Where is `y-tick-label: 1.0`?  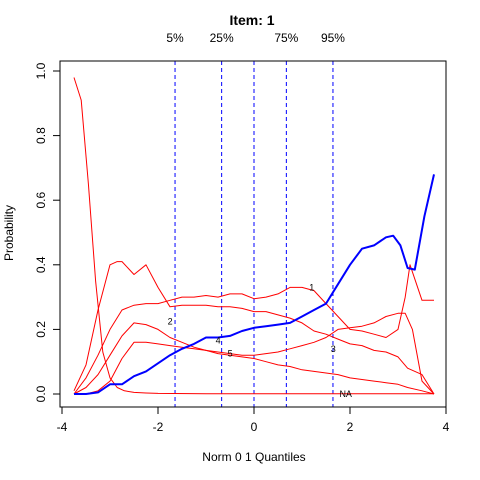
y-tick-label: 1.0 is located at coordinates (41, 70).